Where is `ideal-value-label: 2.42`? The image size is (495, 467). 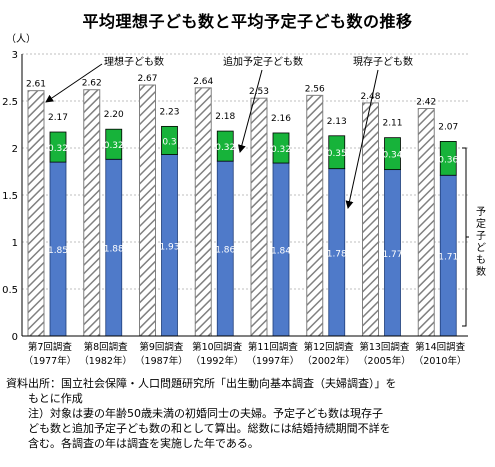 ideal-value-label: 2.42 is located at coordinates (426, 103).